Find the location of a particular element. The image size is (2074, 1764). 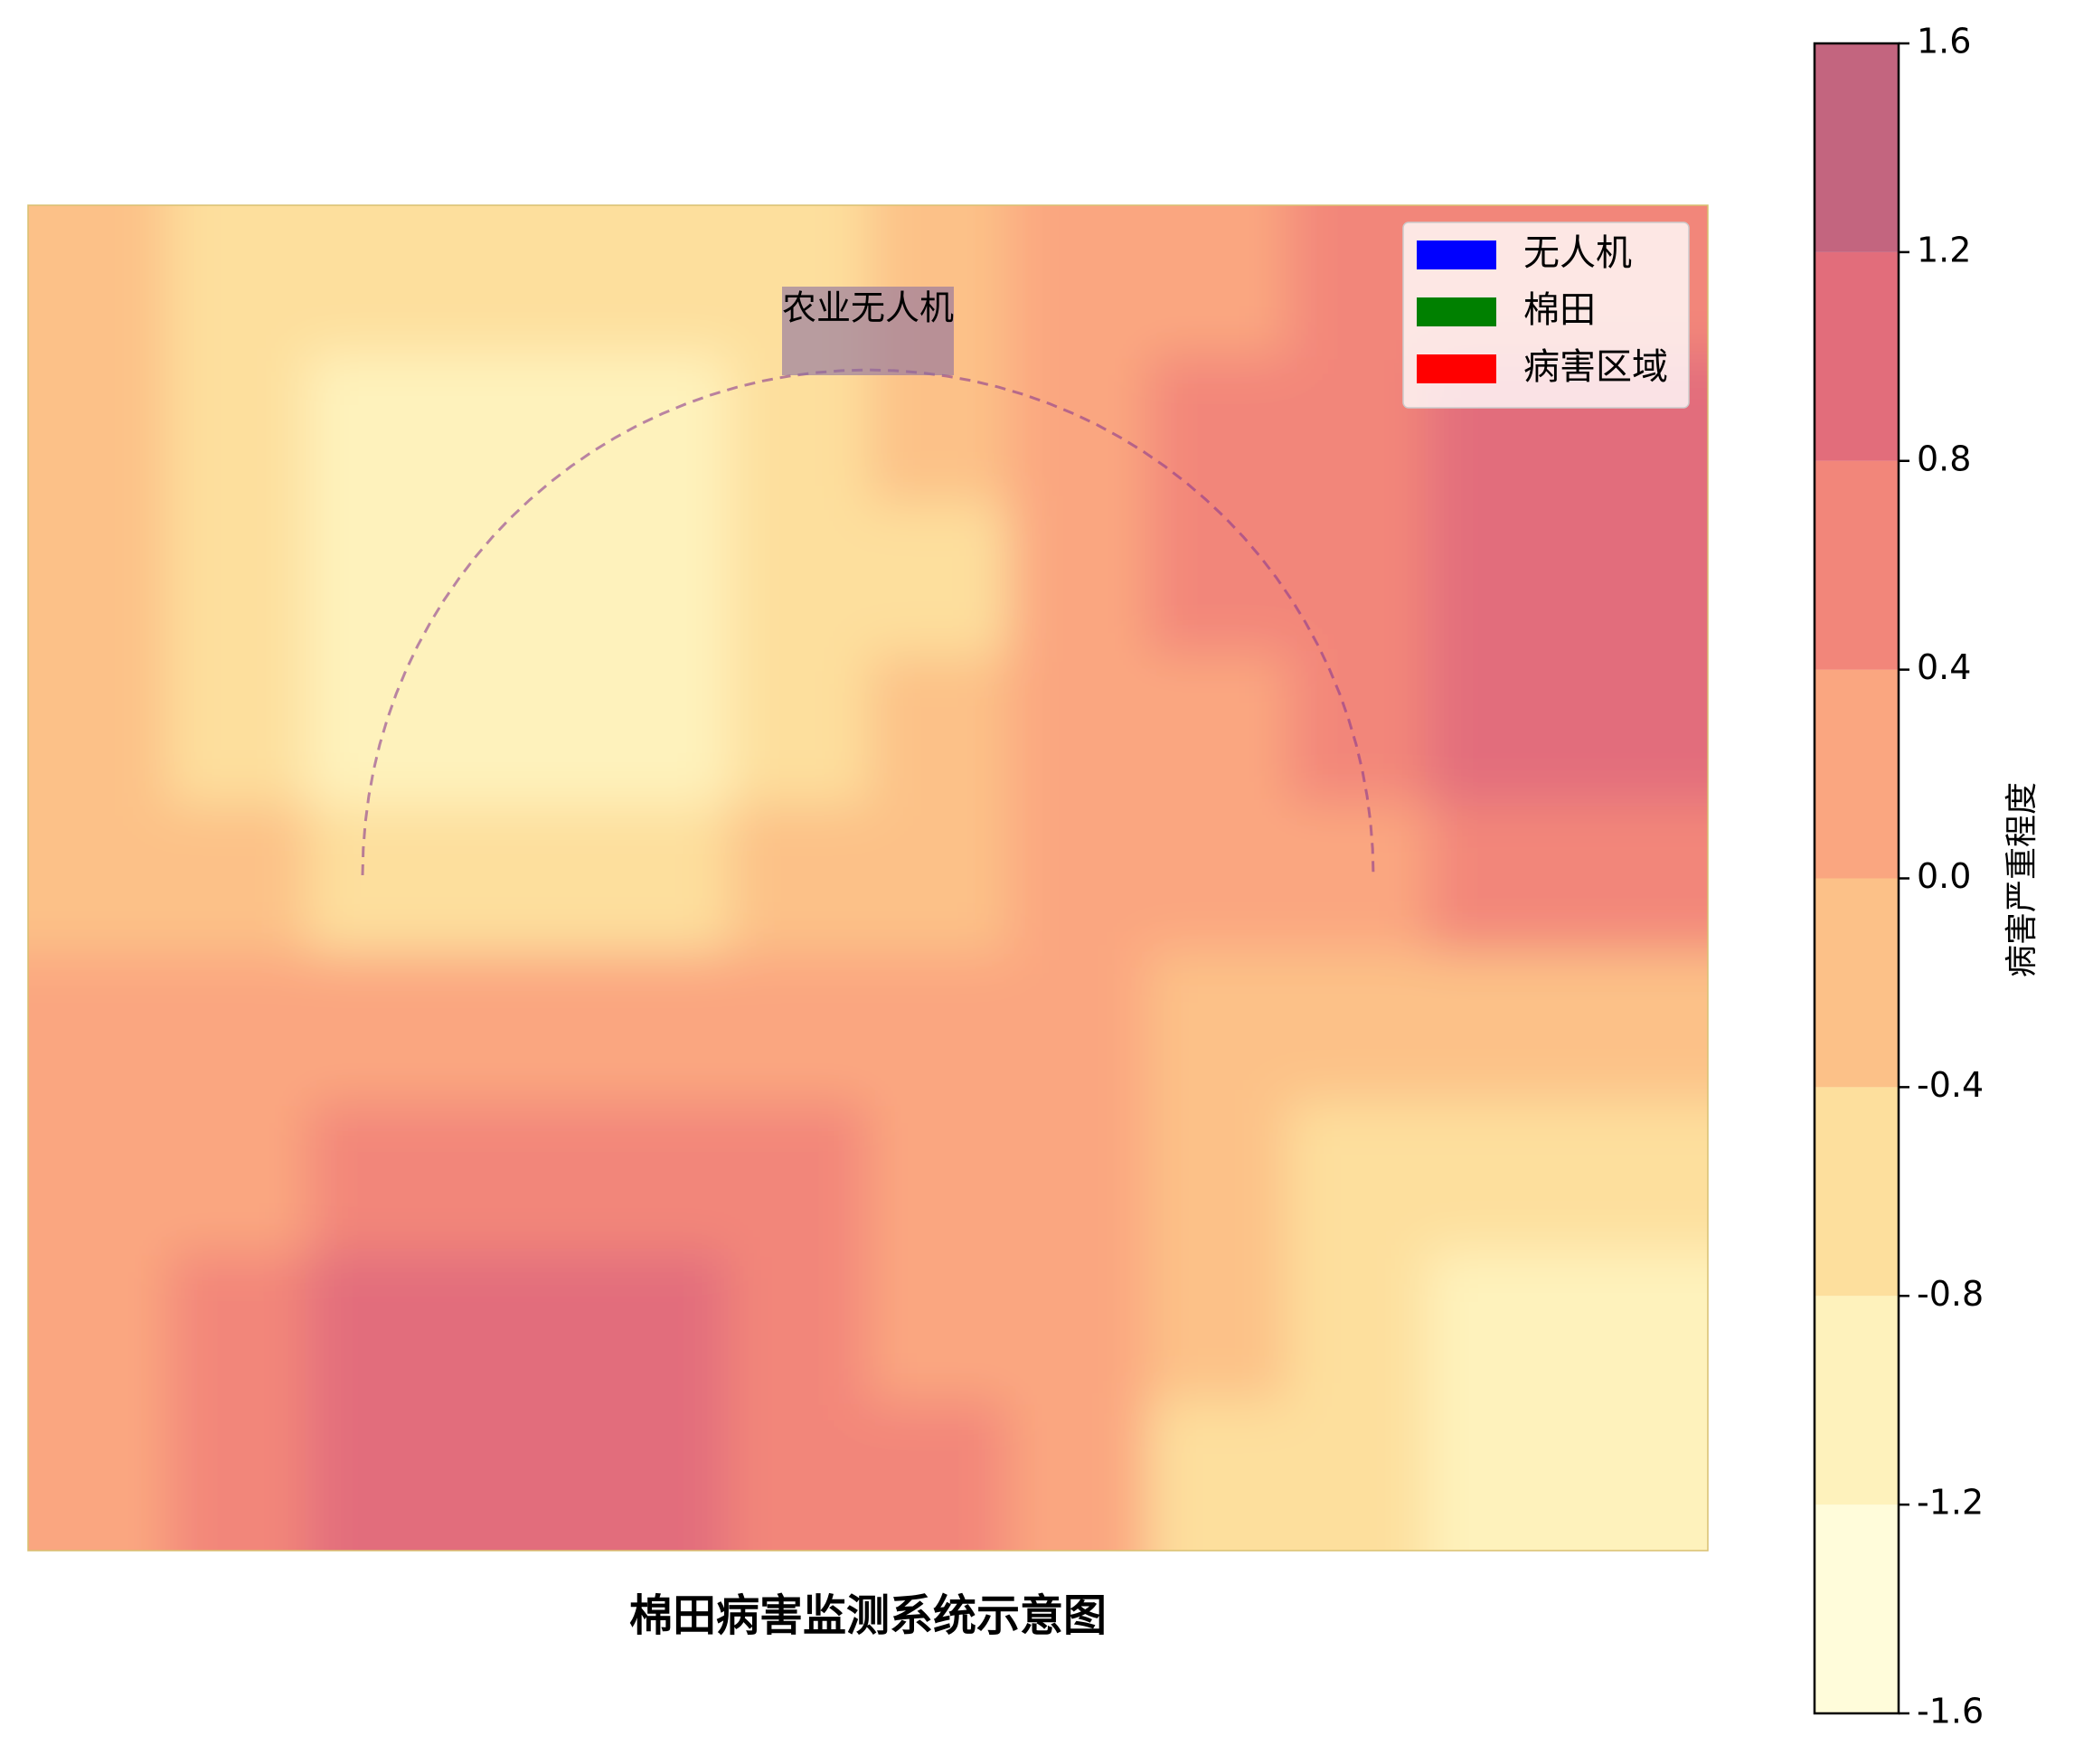

flight-path is located at coordinates (868, 622).